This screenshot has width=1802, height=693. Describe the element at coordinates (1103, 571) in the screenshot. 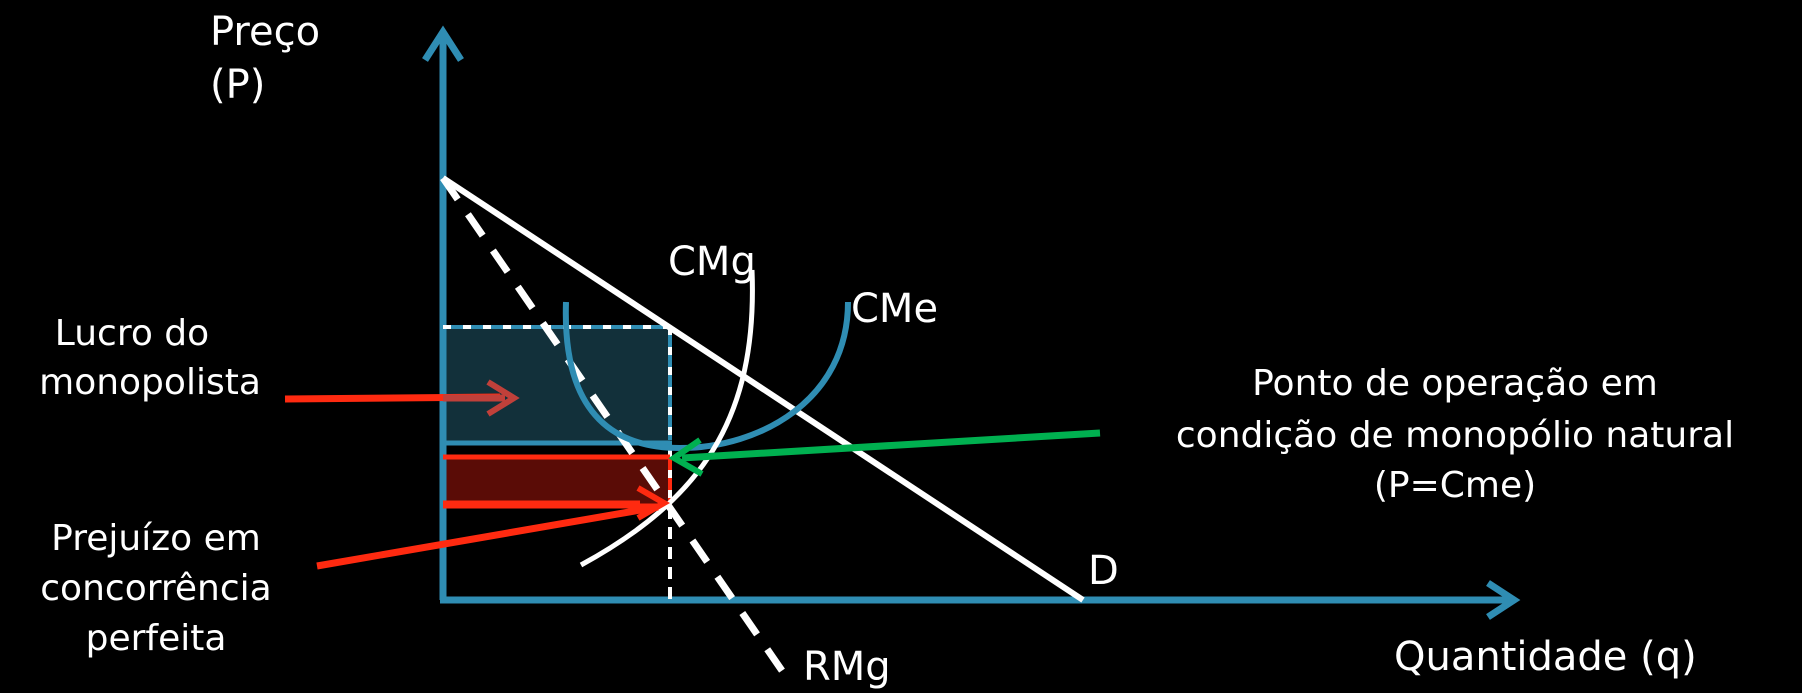

I see `demand-label: D` at that location.